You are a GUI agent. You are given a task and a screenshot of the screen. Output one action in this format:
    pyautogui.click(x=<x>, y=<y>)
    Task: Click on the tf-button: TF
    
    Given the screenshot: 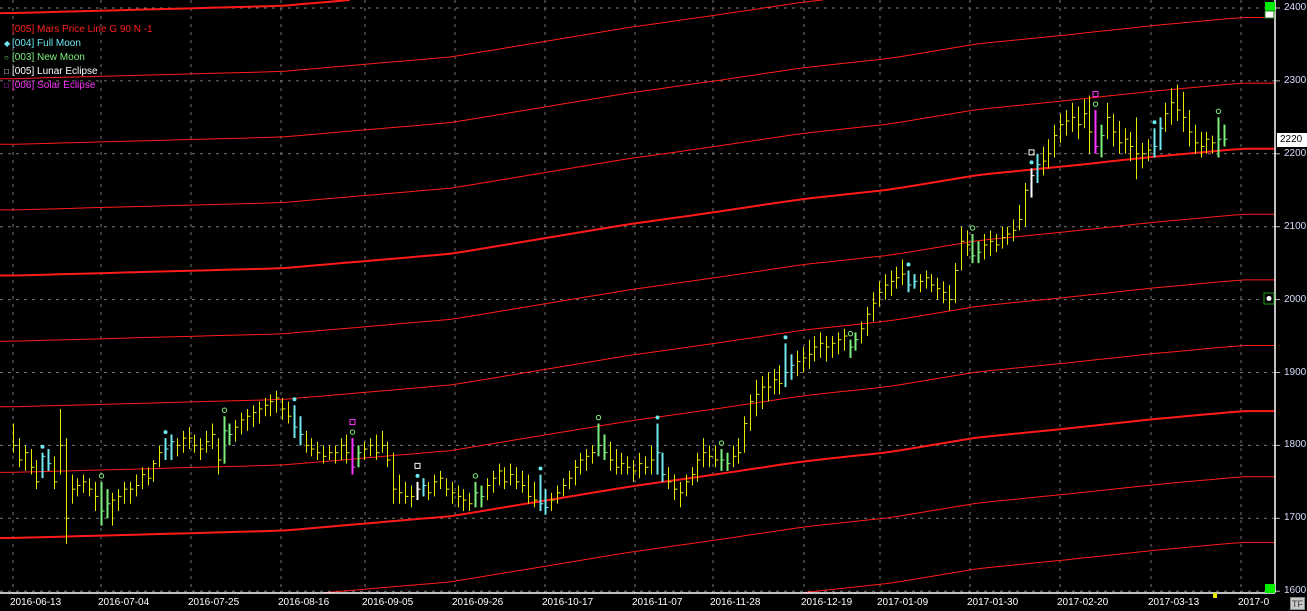 What is the action you would take?
    pyautogui.click(x=1297, y=603)
    